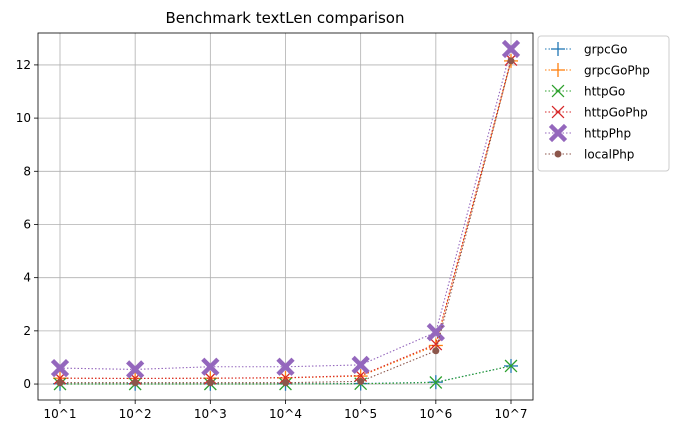 This screenshot has height=439, width=676. I want to click on legend-item-httpGo: httpGo, so click(585, 92).